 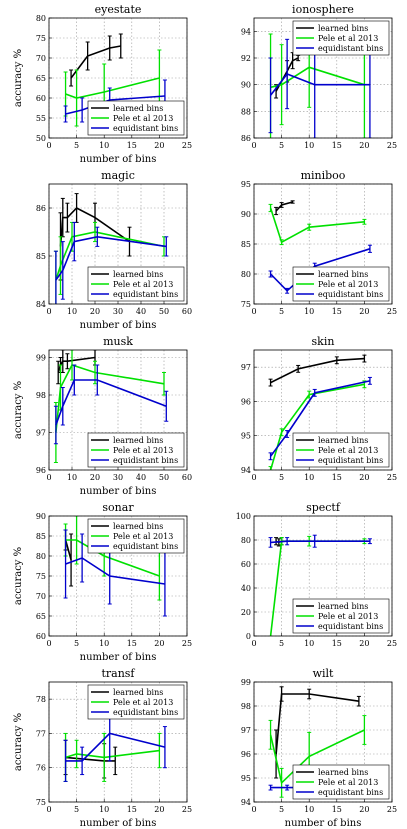 I want to click on y-tick-label: 40, so click(x=246, y=588).